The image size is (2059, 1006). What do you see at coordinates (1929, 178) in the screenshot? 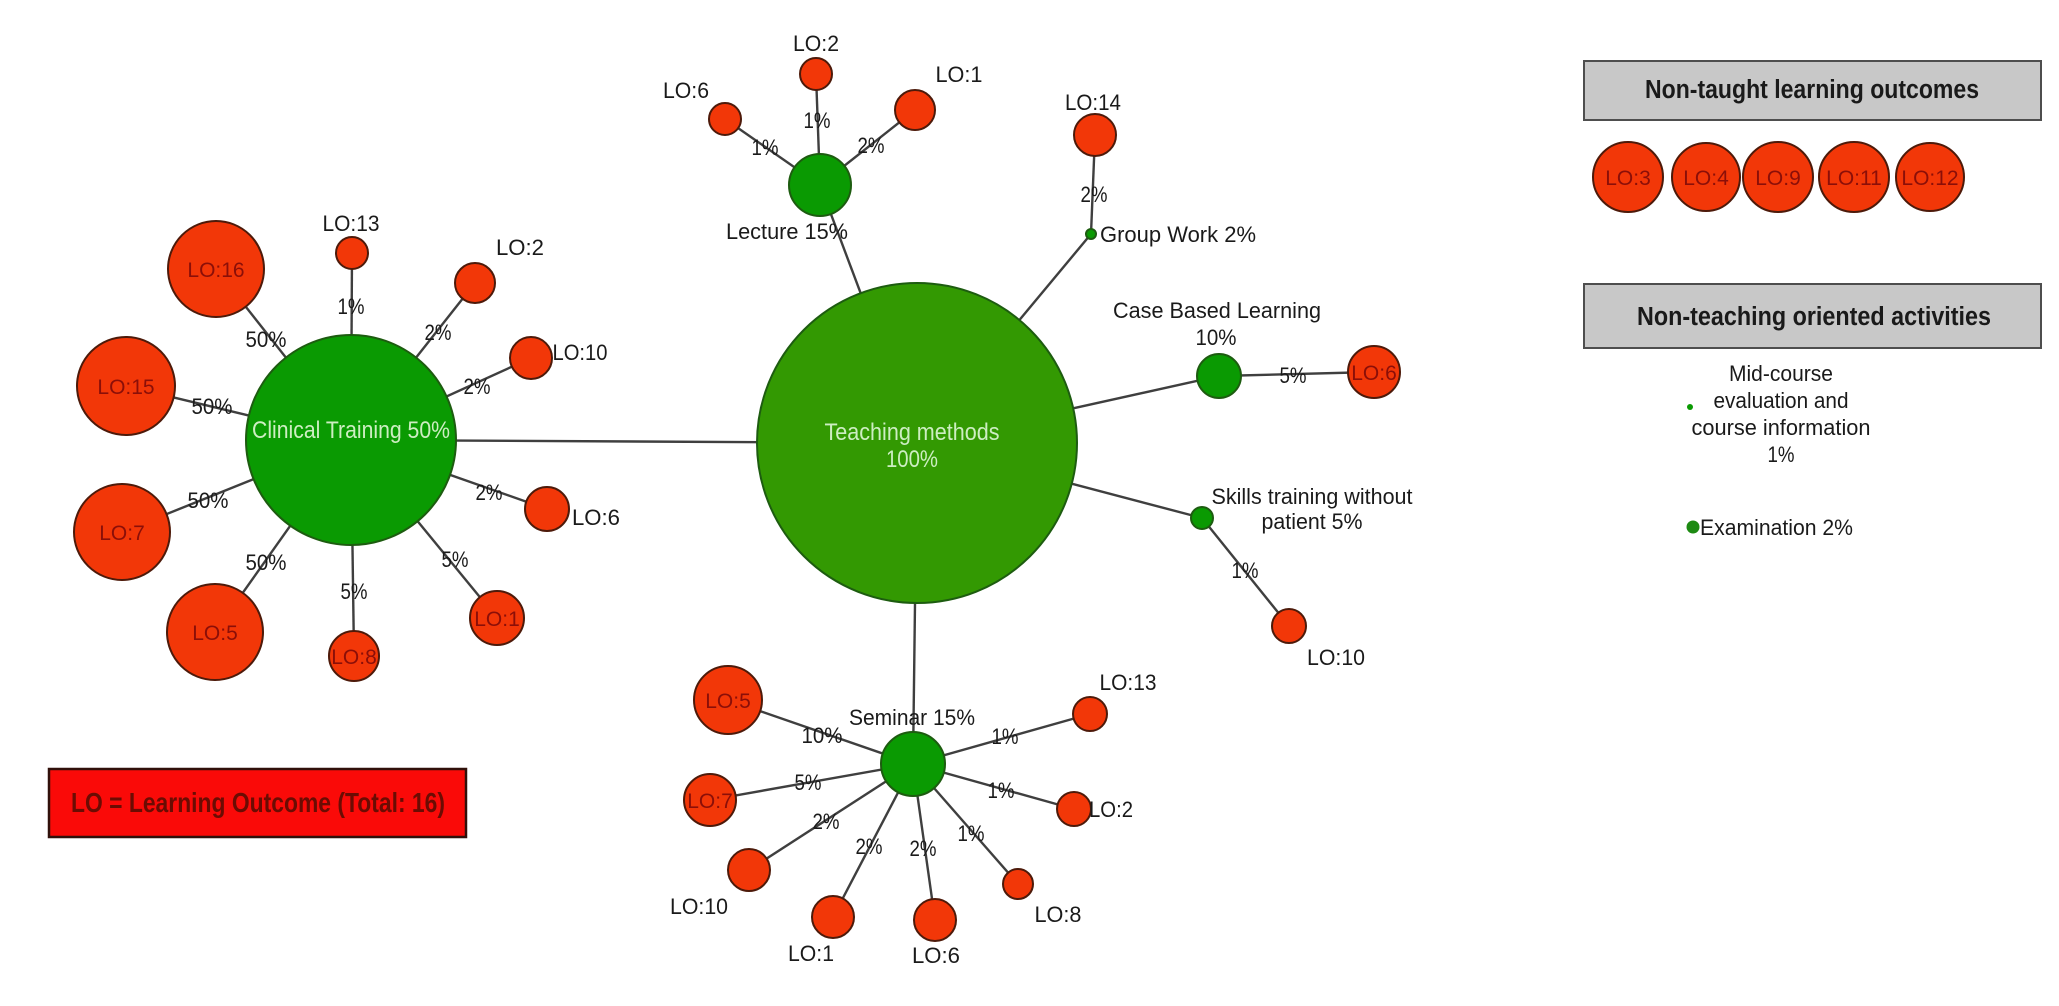
I see `svg-text: LO:12` at bounding box center [1929, 178].